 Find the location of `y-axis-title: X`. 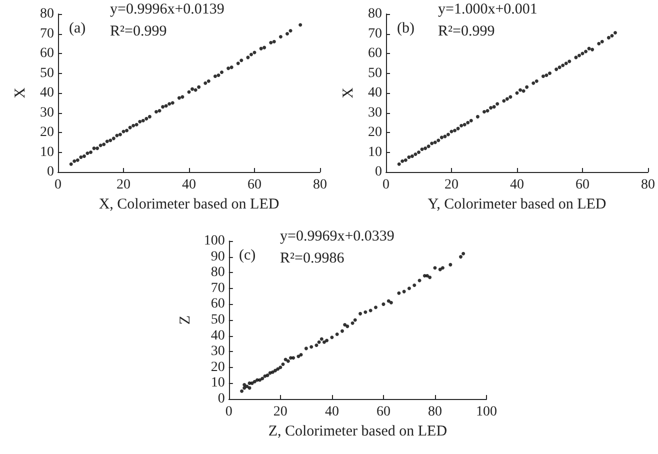

y-axis-title: X is located at coordinates (20, 92).